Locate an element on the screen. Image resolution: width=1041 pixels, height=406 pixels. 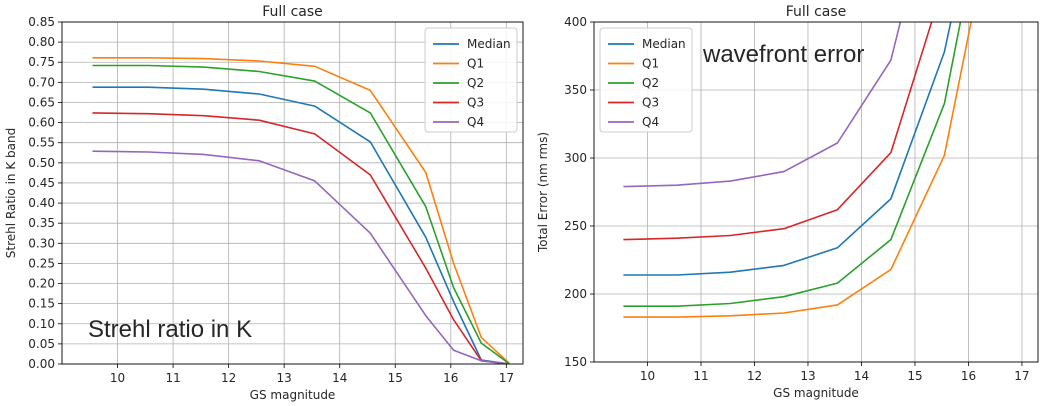
y-tick-label: 0.45 is located at coordinates (41, 183).